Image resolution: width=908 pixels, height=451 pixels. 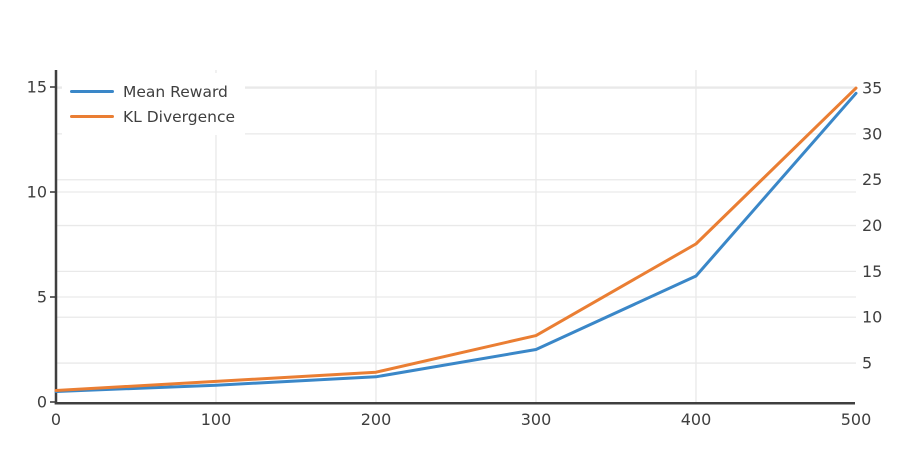 What do you see at coordinates (872, 88) in the screenshot?
I see `right-tick-label: 35` at bounding box center [872, 88].